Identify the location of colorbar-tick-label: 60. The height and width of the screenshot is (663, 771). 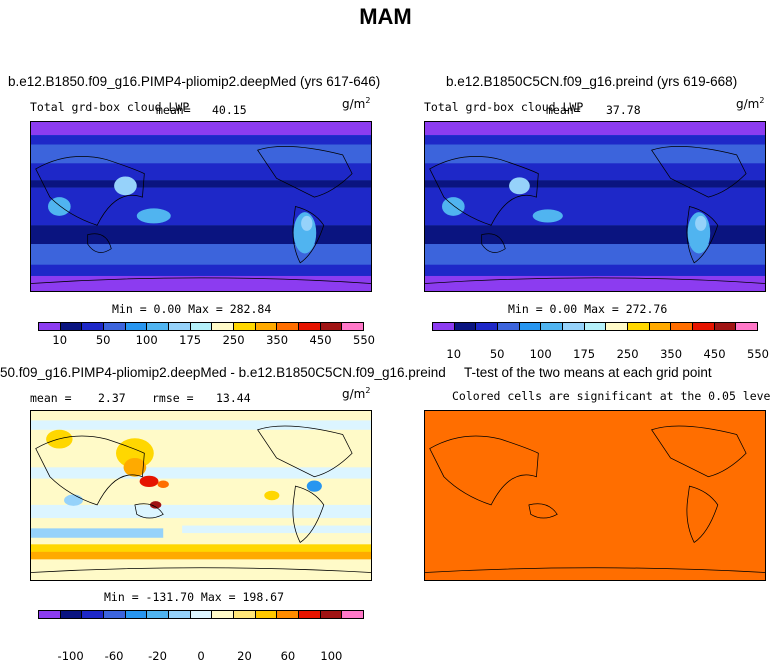
(288, 656).